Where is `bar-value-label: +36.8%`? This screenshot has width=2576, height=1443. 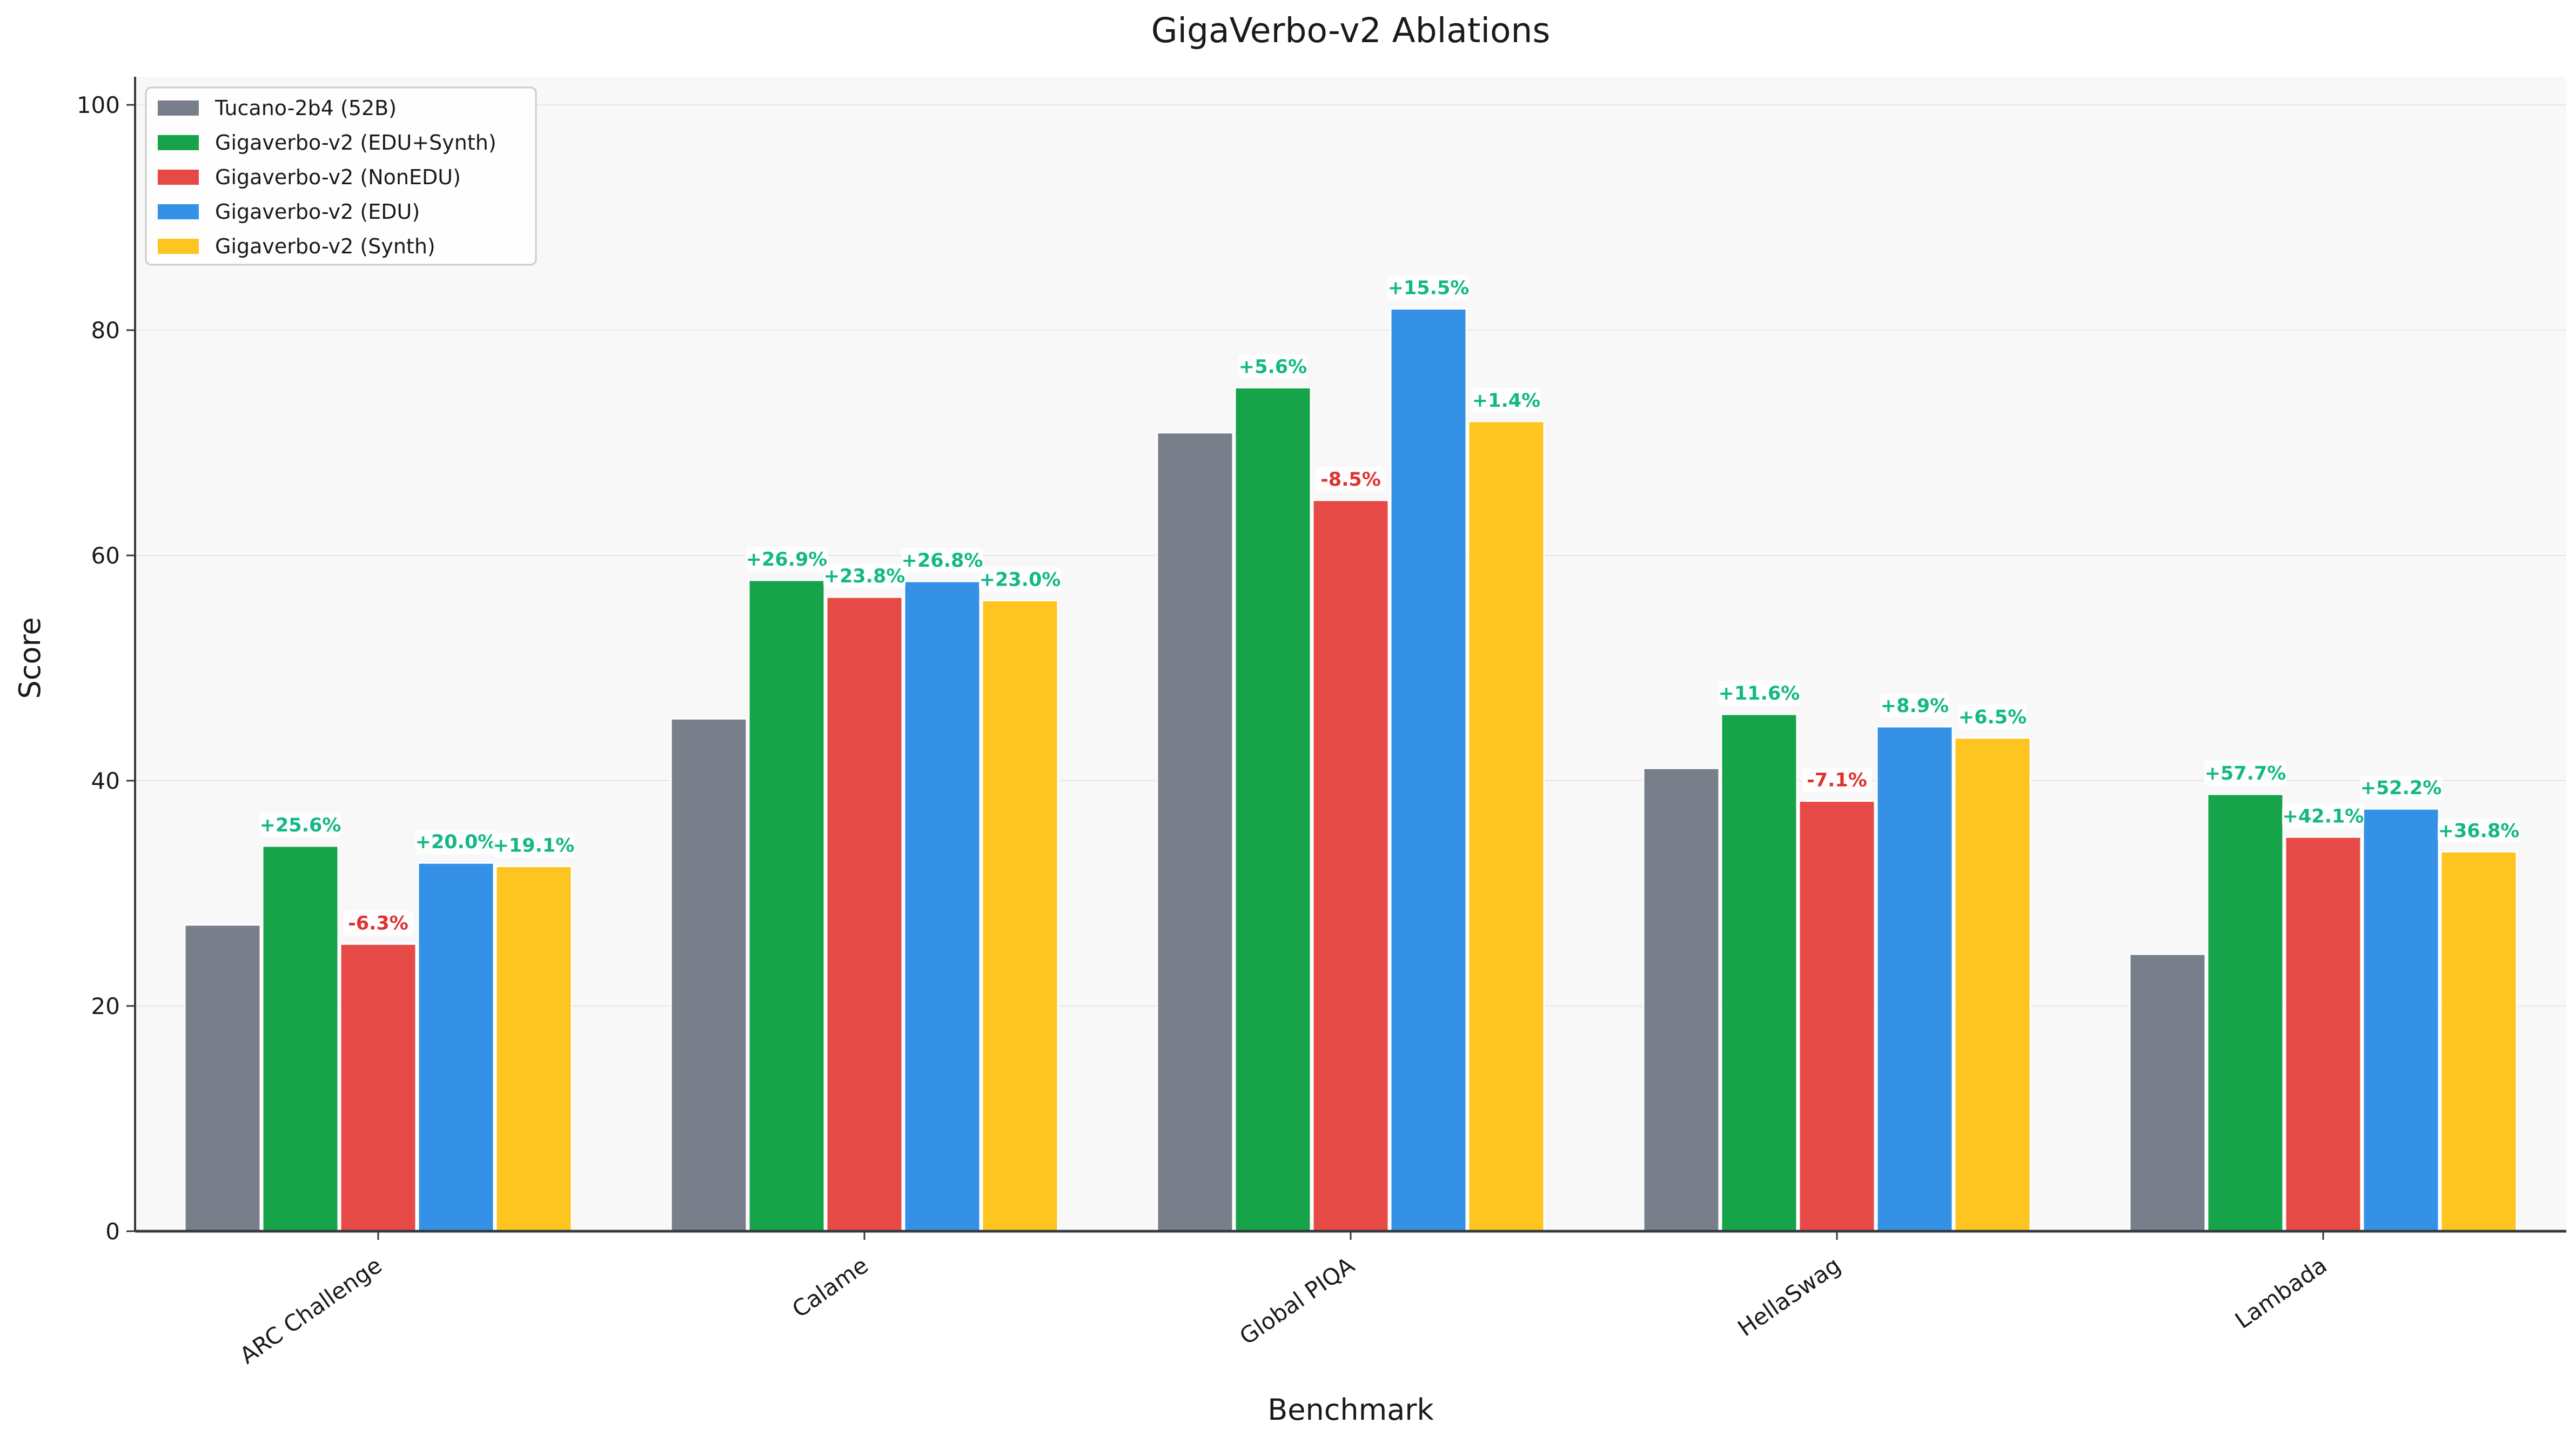
bar-value-label: +36.8% is located at coordinates (2479, 831).